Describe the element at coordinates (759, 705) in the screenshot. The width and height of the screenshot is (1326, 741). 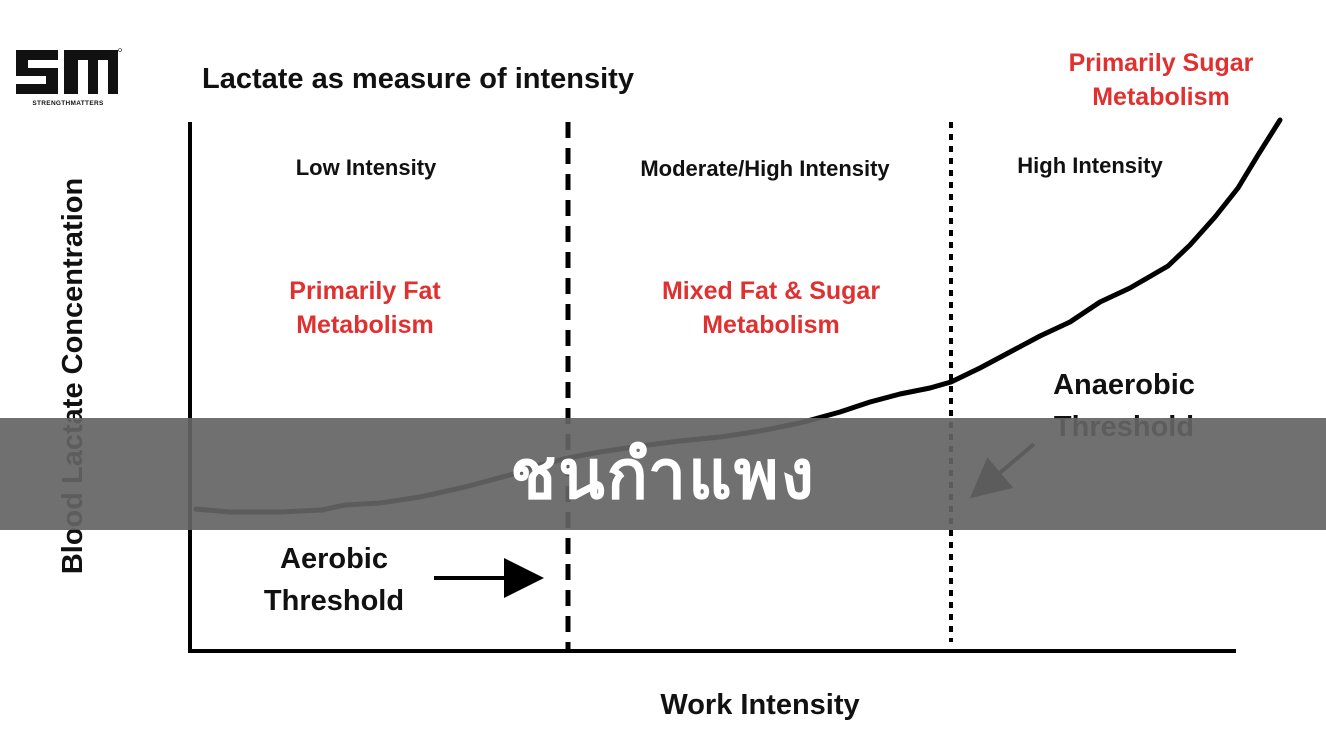
I see `x-axis-label: Work Intensity` at that location.